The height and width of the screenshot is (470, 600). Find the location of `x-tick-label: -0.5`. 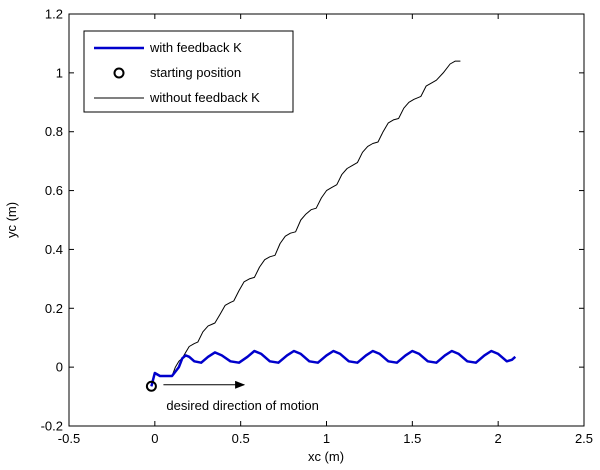

x-tick-label: -0.5 is located at coordinates (69, 438).